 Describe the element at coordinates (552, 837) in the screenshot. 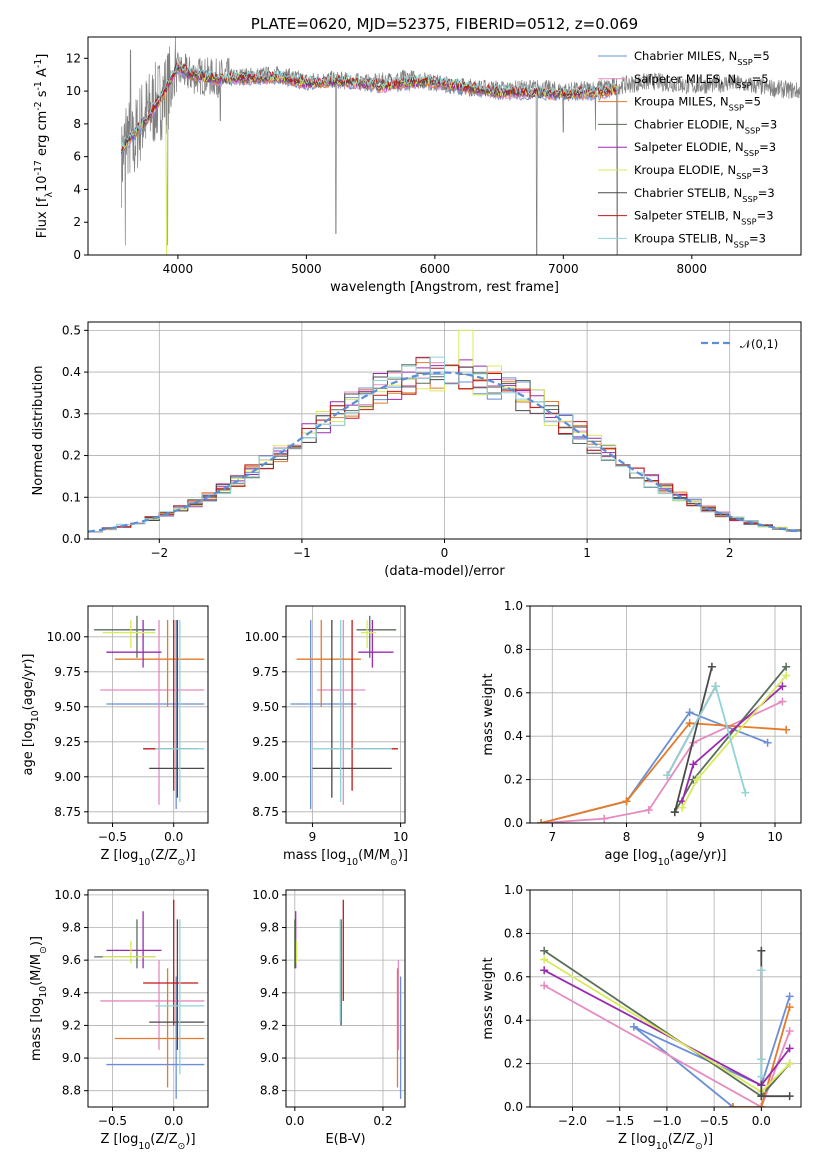

I see `weight-vs-age-xtick-label: 7` at that location.